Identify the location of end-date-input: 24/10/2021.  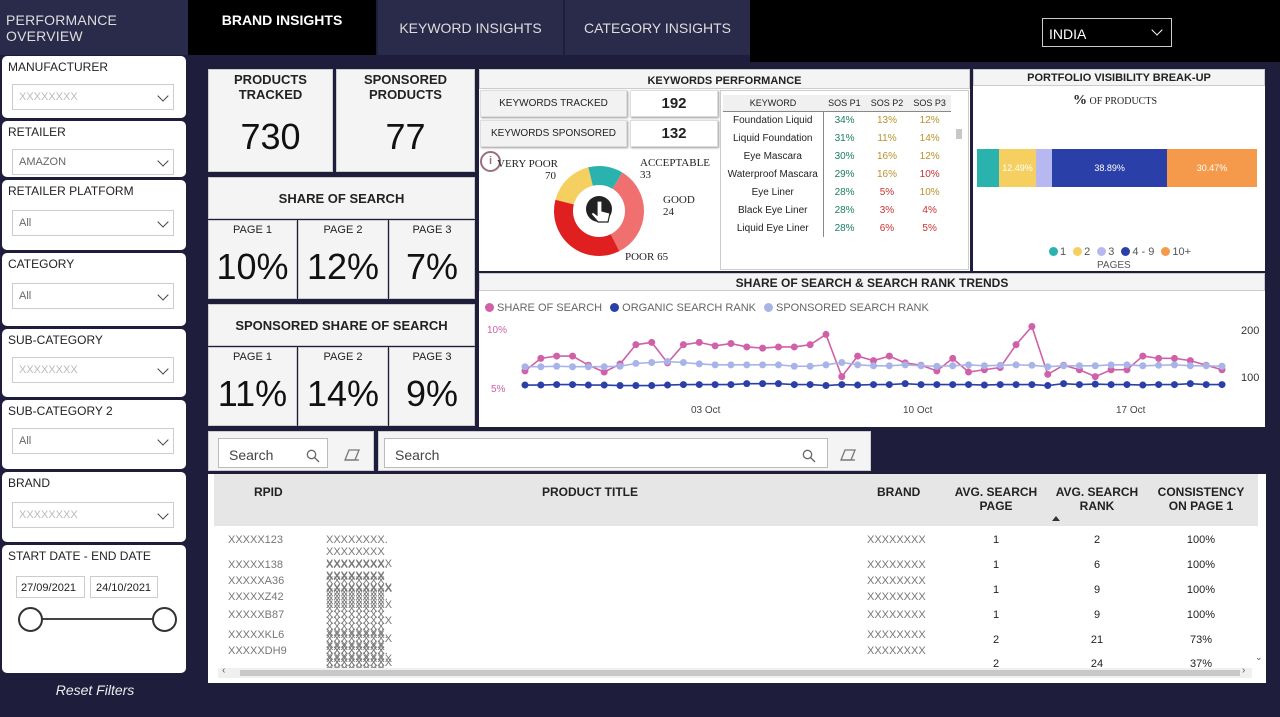
(124, 587).